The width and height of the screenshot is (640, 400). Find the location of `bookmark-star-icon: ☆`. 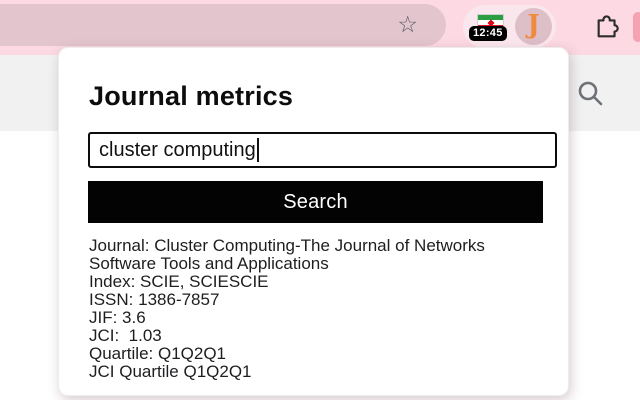

bookmark-star-icon: ☆ is located at coordinates (407, 25).